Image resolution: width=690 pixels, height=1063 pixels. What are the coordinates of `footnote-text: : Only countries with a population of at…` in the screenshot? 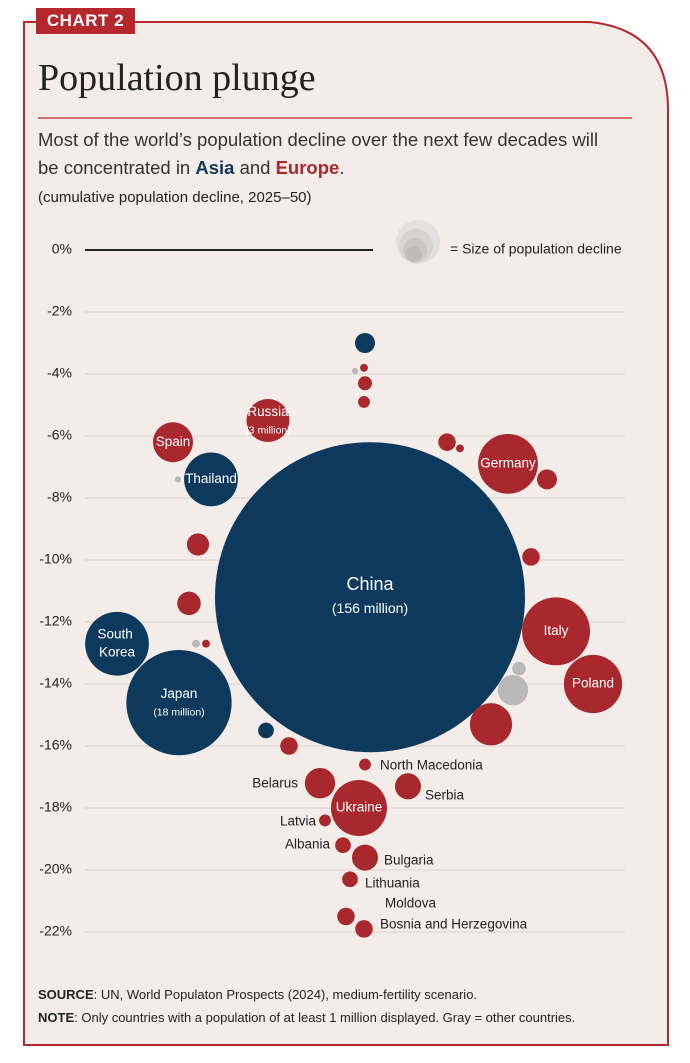 It's located at (325, 1017).